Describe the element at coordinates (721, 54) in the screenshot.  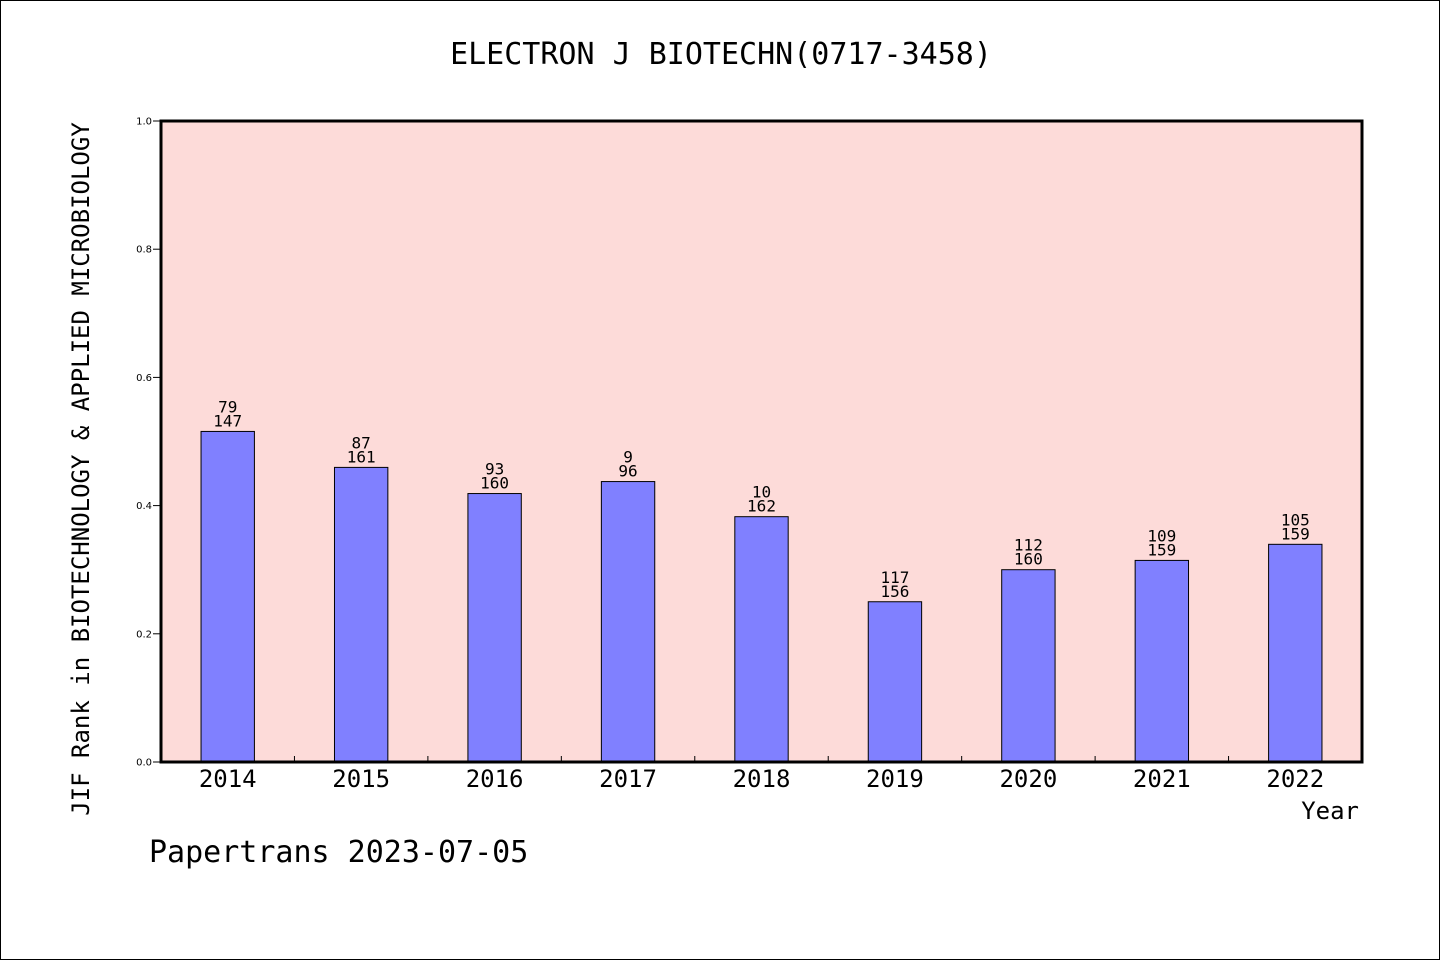
I see `chart-title: ELECTRON J BIOTECHN(0717-3458)` at that location.